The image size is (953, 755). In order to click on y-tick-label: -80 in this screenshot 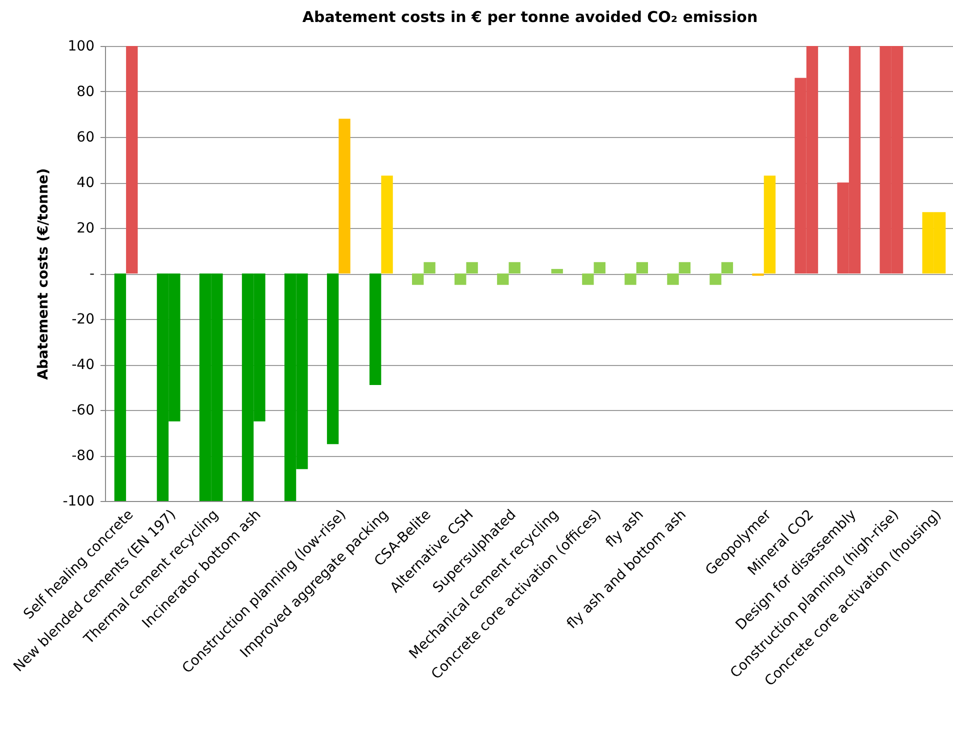, I will do `click(83, 456)`.